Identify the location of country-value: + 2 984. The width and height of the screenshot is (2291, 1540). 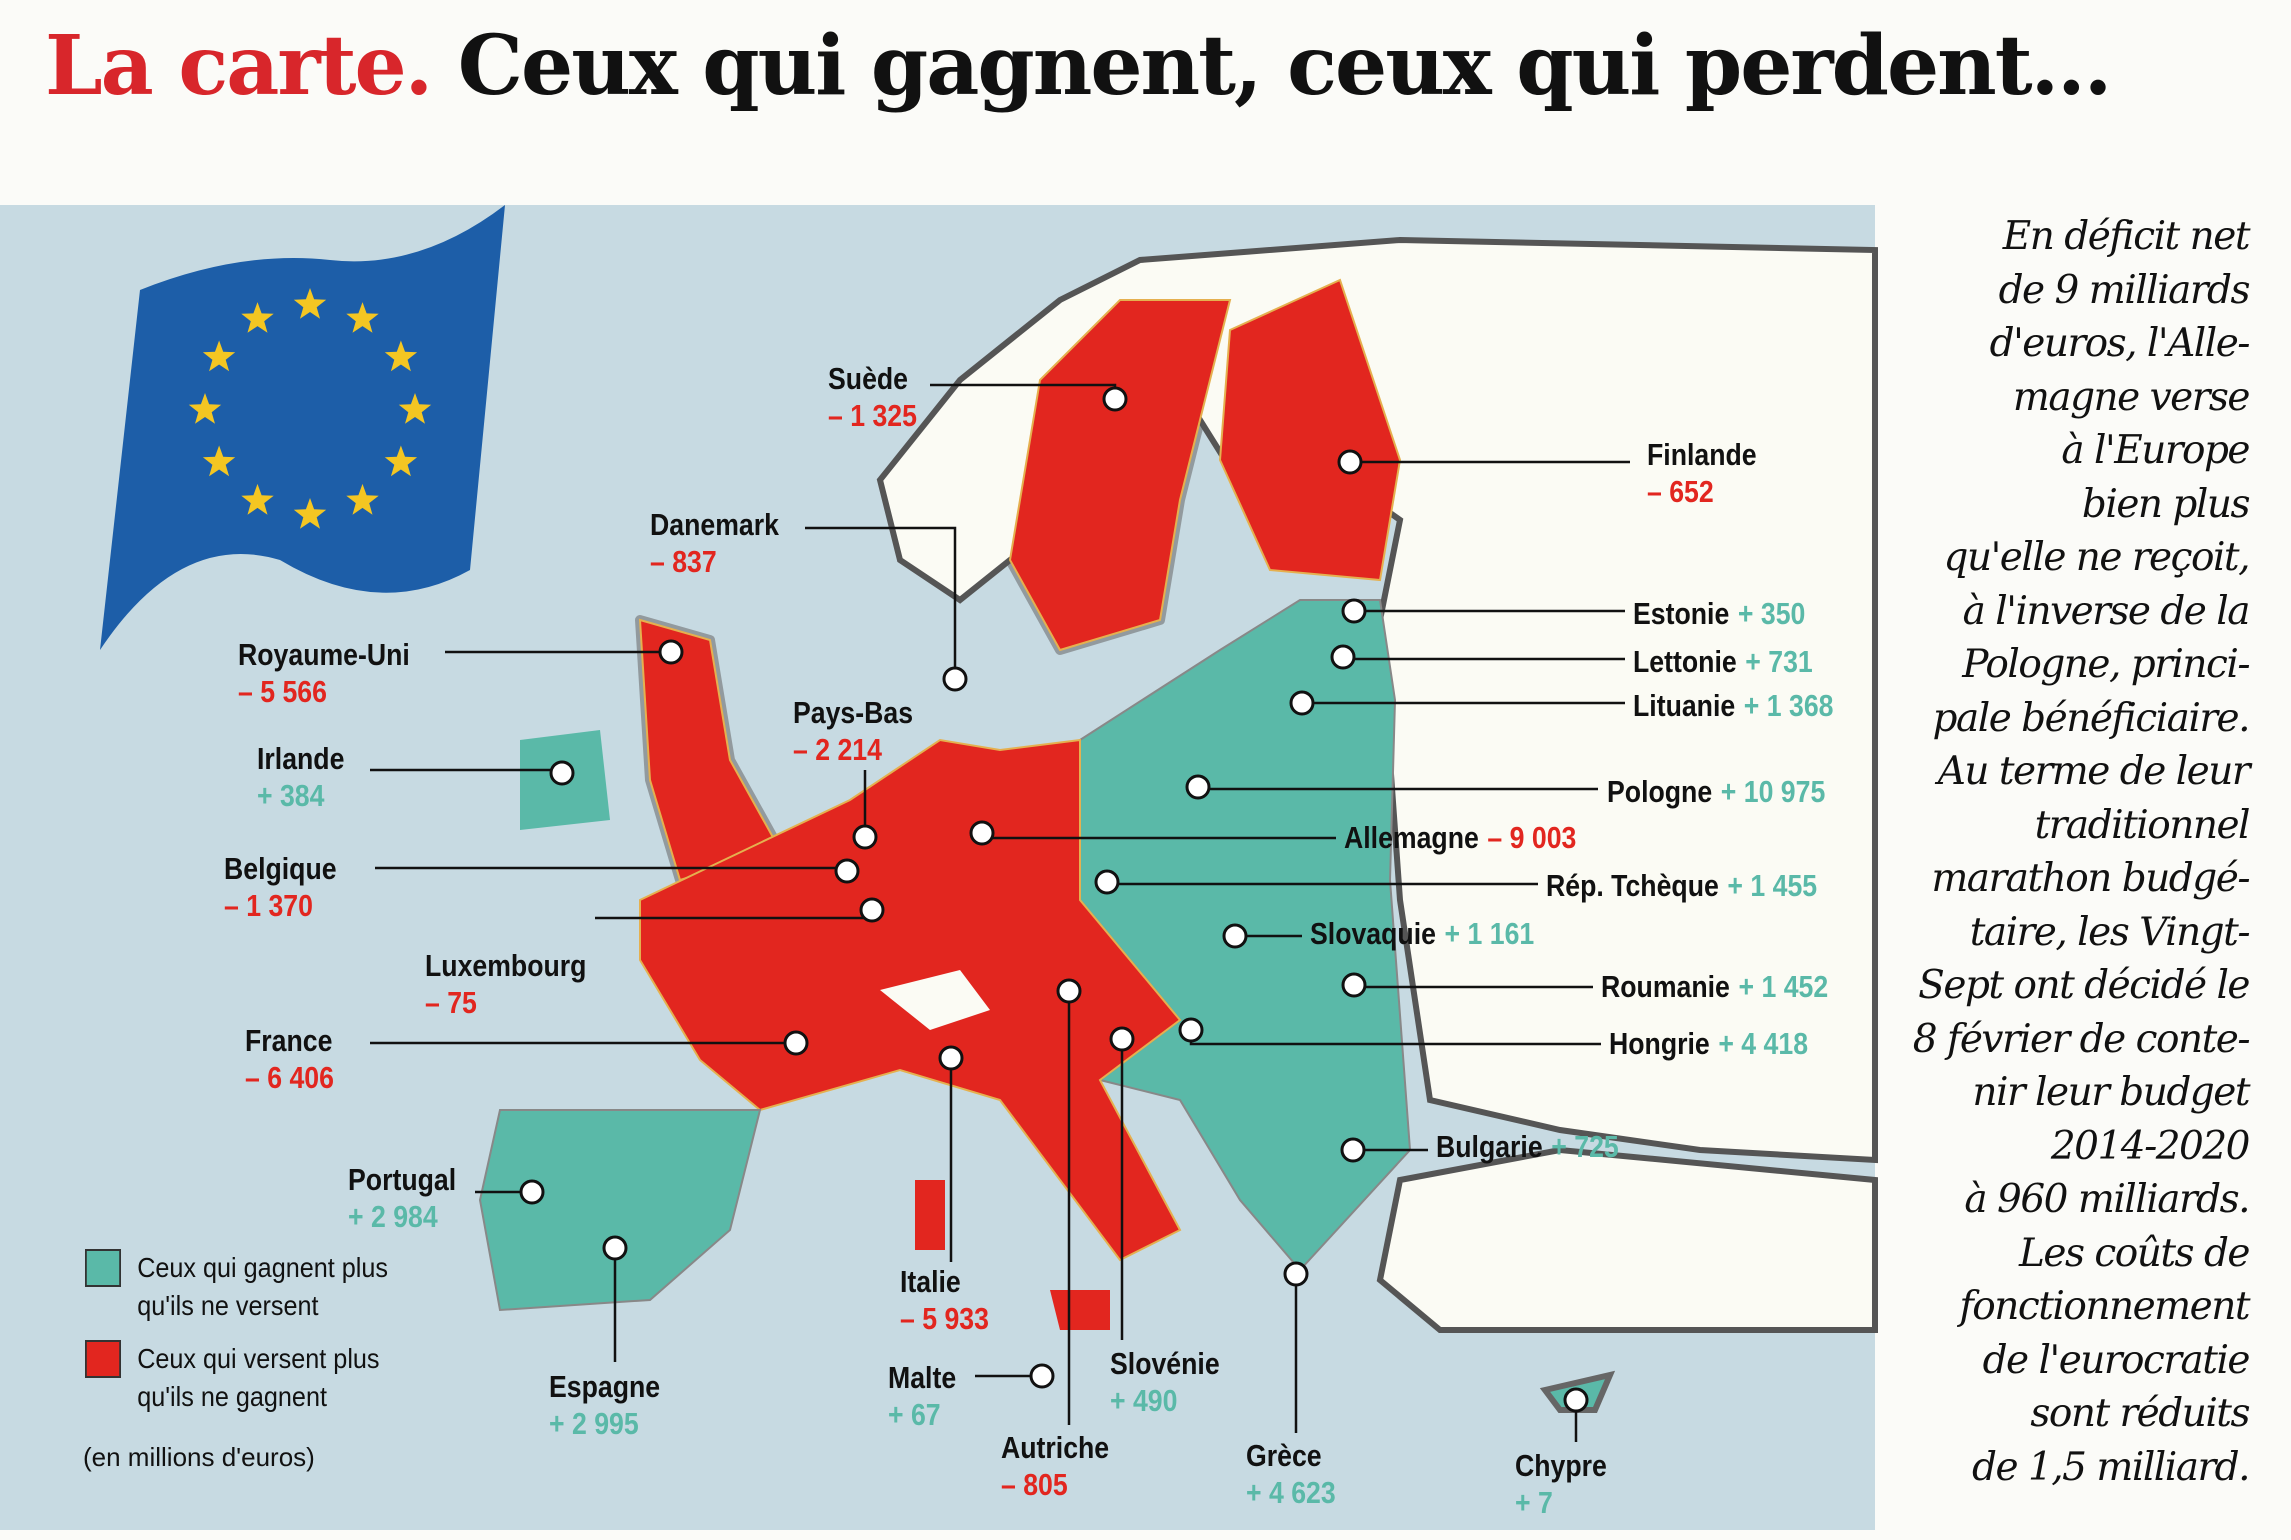
(393, 1217).